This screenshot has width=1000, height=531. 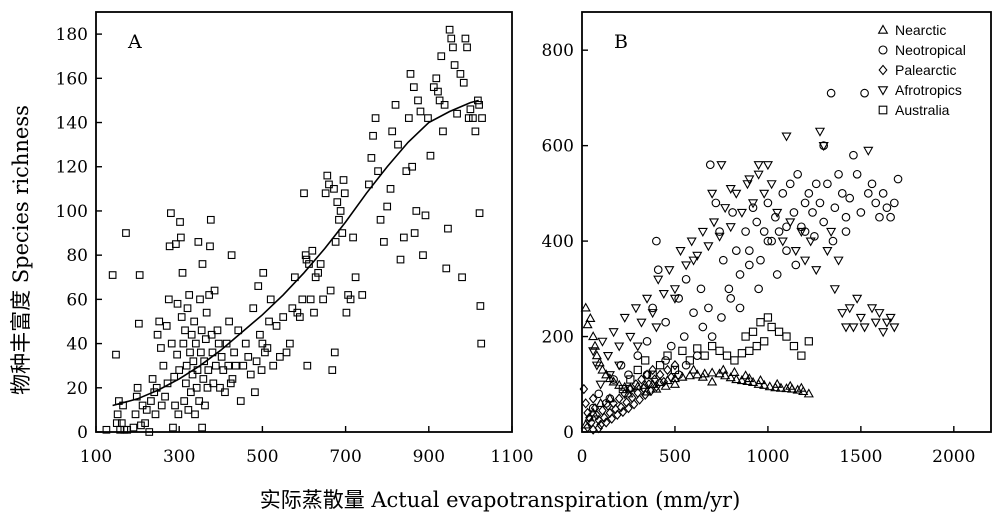 What do you see at coordinates (345, 457) in the screenshot?
I see `x-tick-label: 700` at bounding box center [345, 457].